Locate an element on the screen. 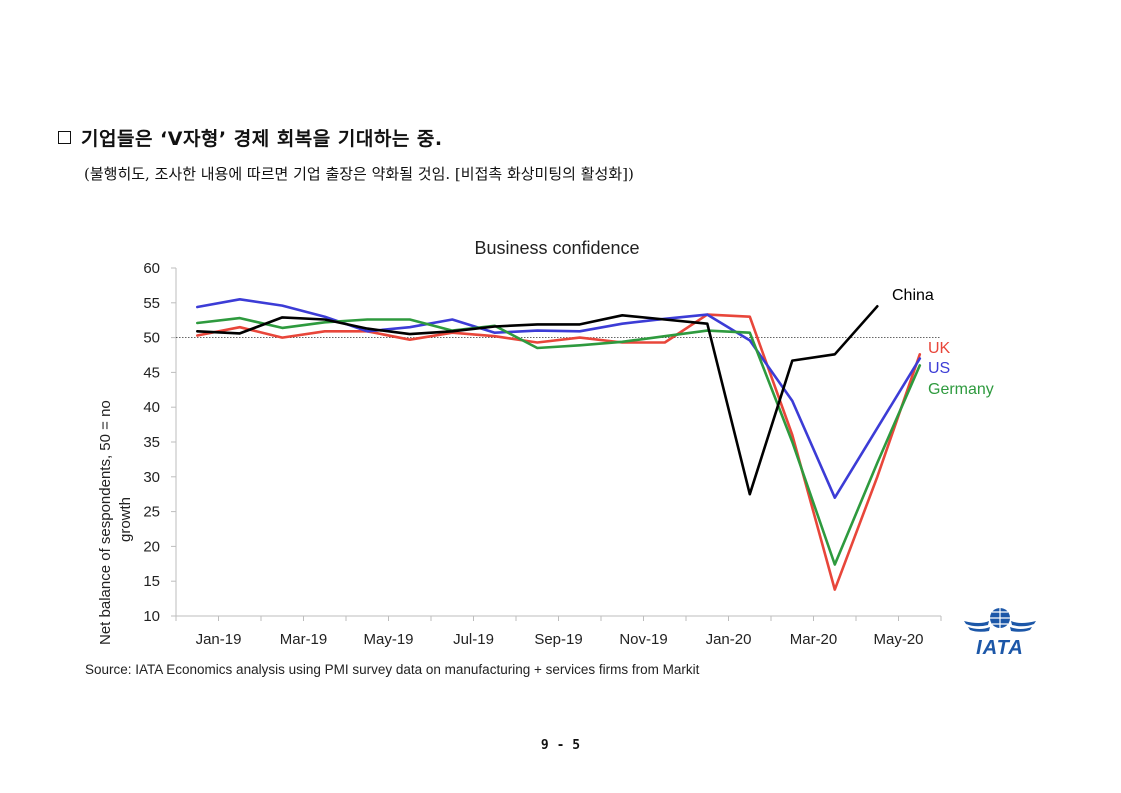  iata-logo-text: IATA is located at coordinates (1000, 648).